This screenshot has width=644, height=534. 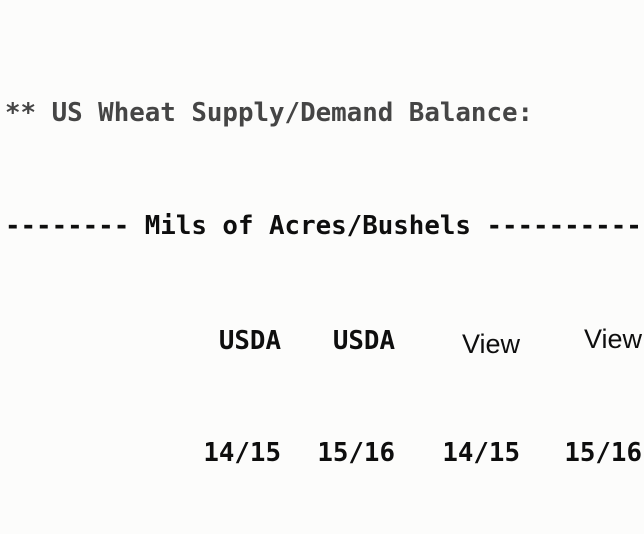 What do you see at coordinates (242, 453) in the screenshot?
I see `season-usda-14-15: 14/15` at bounding box center [242, 453].